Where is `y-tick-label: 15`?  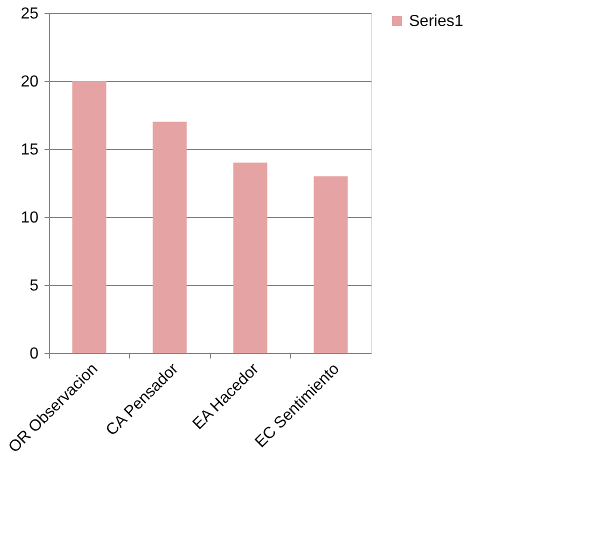
y-tick-label: 15 is located at coordinates (29, 150).